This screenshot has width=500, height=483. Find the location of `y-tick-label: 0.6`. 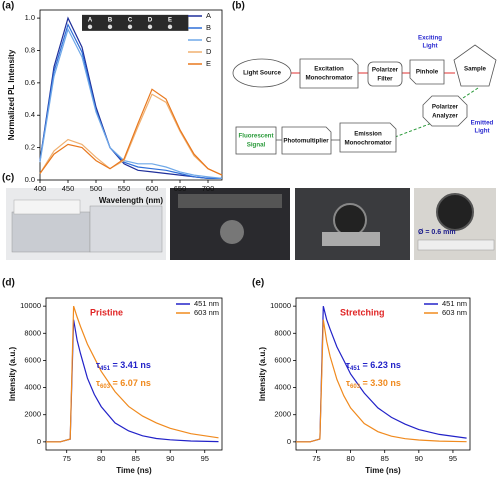

y-tick-label: 0.6 is located at coordinates (30, 82).